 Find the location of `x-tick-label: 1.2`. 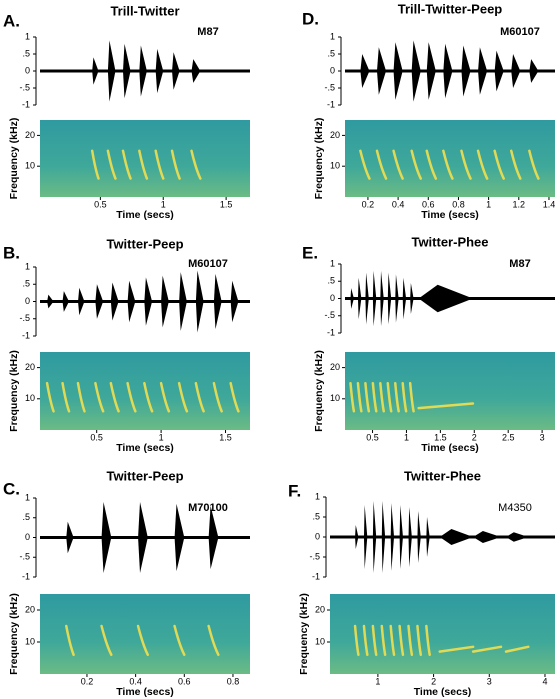

x-tick-label: 1.2 is located at coordinates (519, 204).